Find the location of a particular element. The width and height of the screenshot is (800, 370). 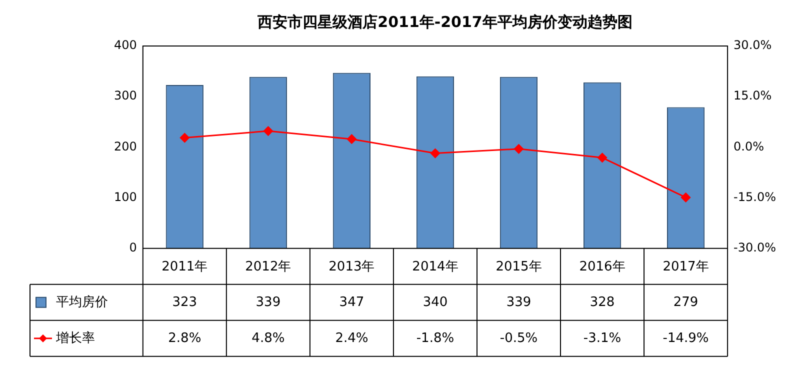

data-label: -1.8% is located at coordinates (435, 338).